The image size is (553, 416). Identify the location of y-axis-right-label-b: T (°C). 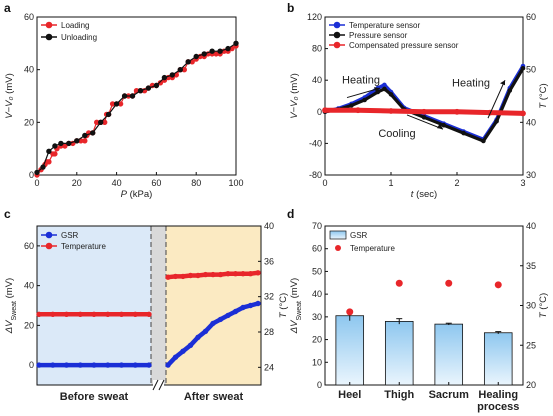
(543, 95).